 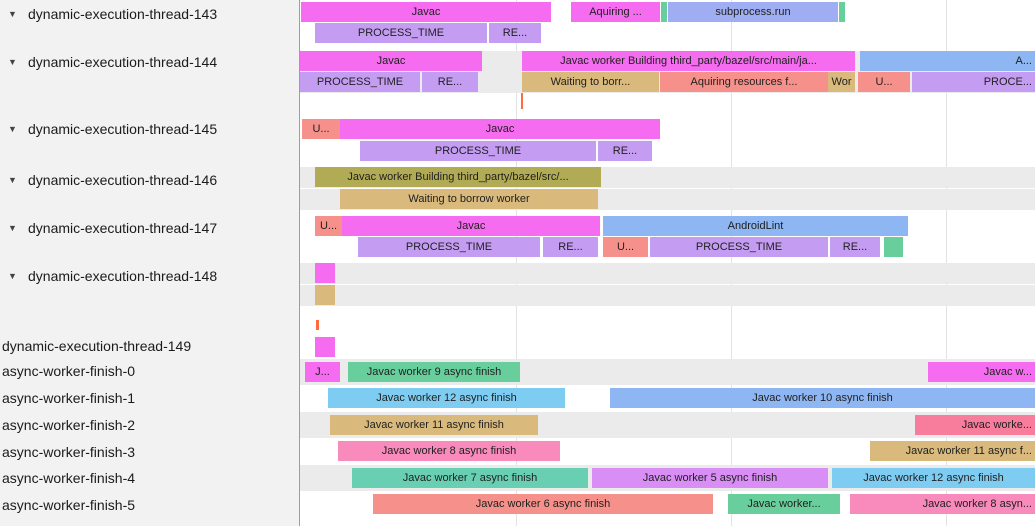 I want to click on trace-span: Javac worker 8 async finish, so click(x=449, y=451).